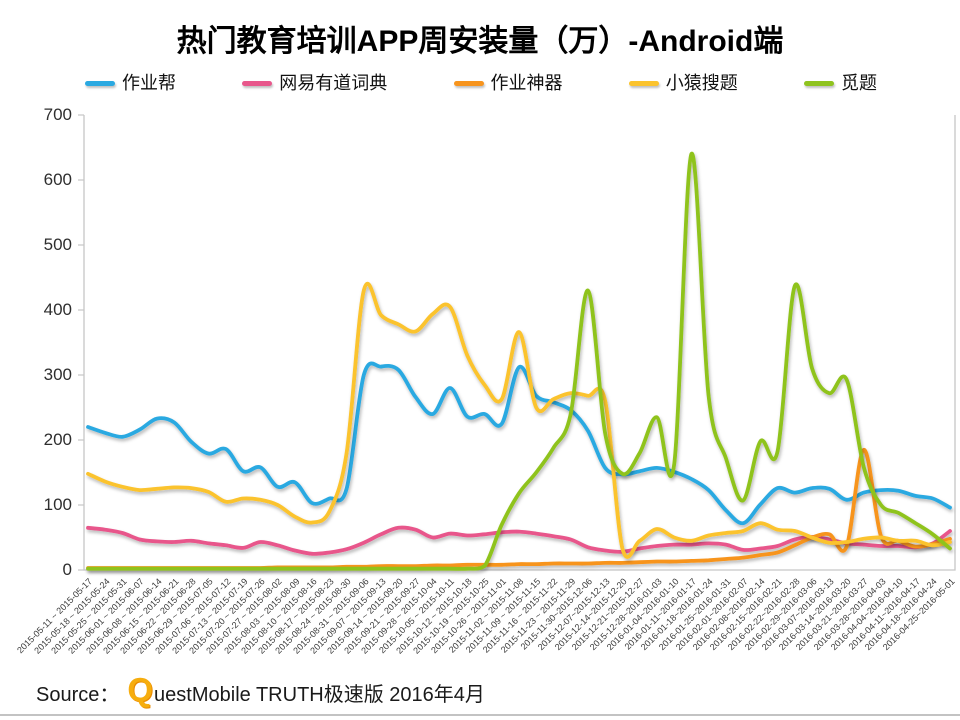 This screenshot has width=960, height=720. What do you see at coordinates (140, 689) in the screenshot?
I see `questmobile-logo: Q` at bounding box center [140, 689].